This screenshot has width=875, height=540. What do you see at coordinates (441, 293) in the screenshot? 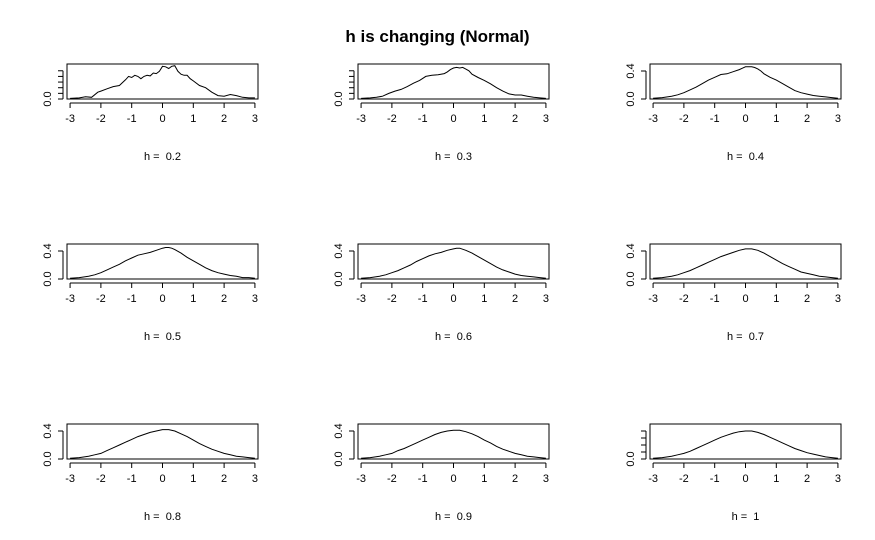
I see `density-panel: -3 -2 -1 0 1 2 3 0.0 0.4 h = 0.6` at bounding box center [441, 293].